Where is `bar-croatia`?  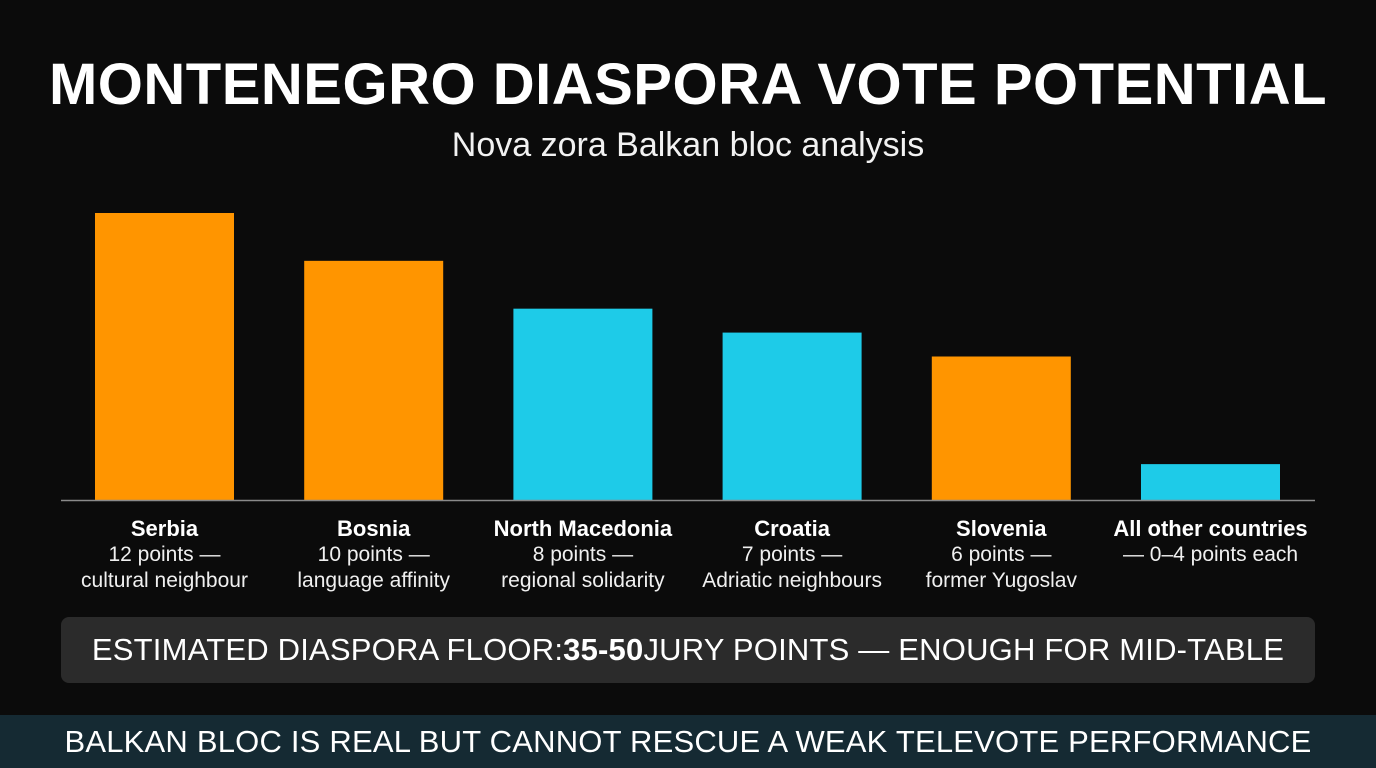
bar-croatia is located at coordinates (792, 416).